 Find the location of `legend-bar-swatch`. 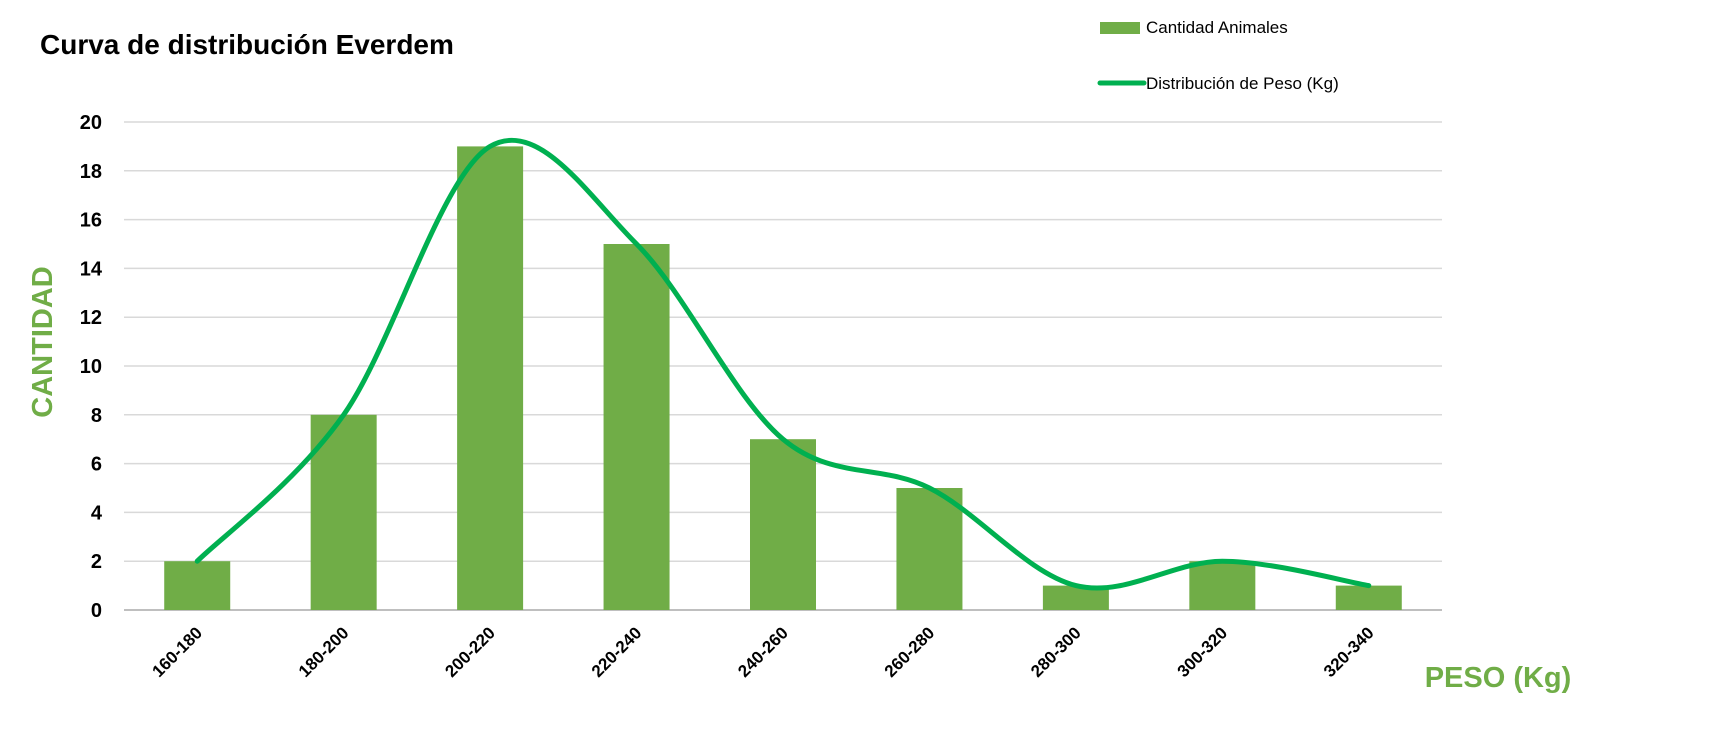

legend-bar-swatch is located at coordinates (1120, 28).